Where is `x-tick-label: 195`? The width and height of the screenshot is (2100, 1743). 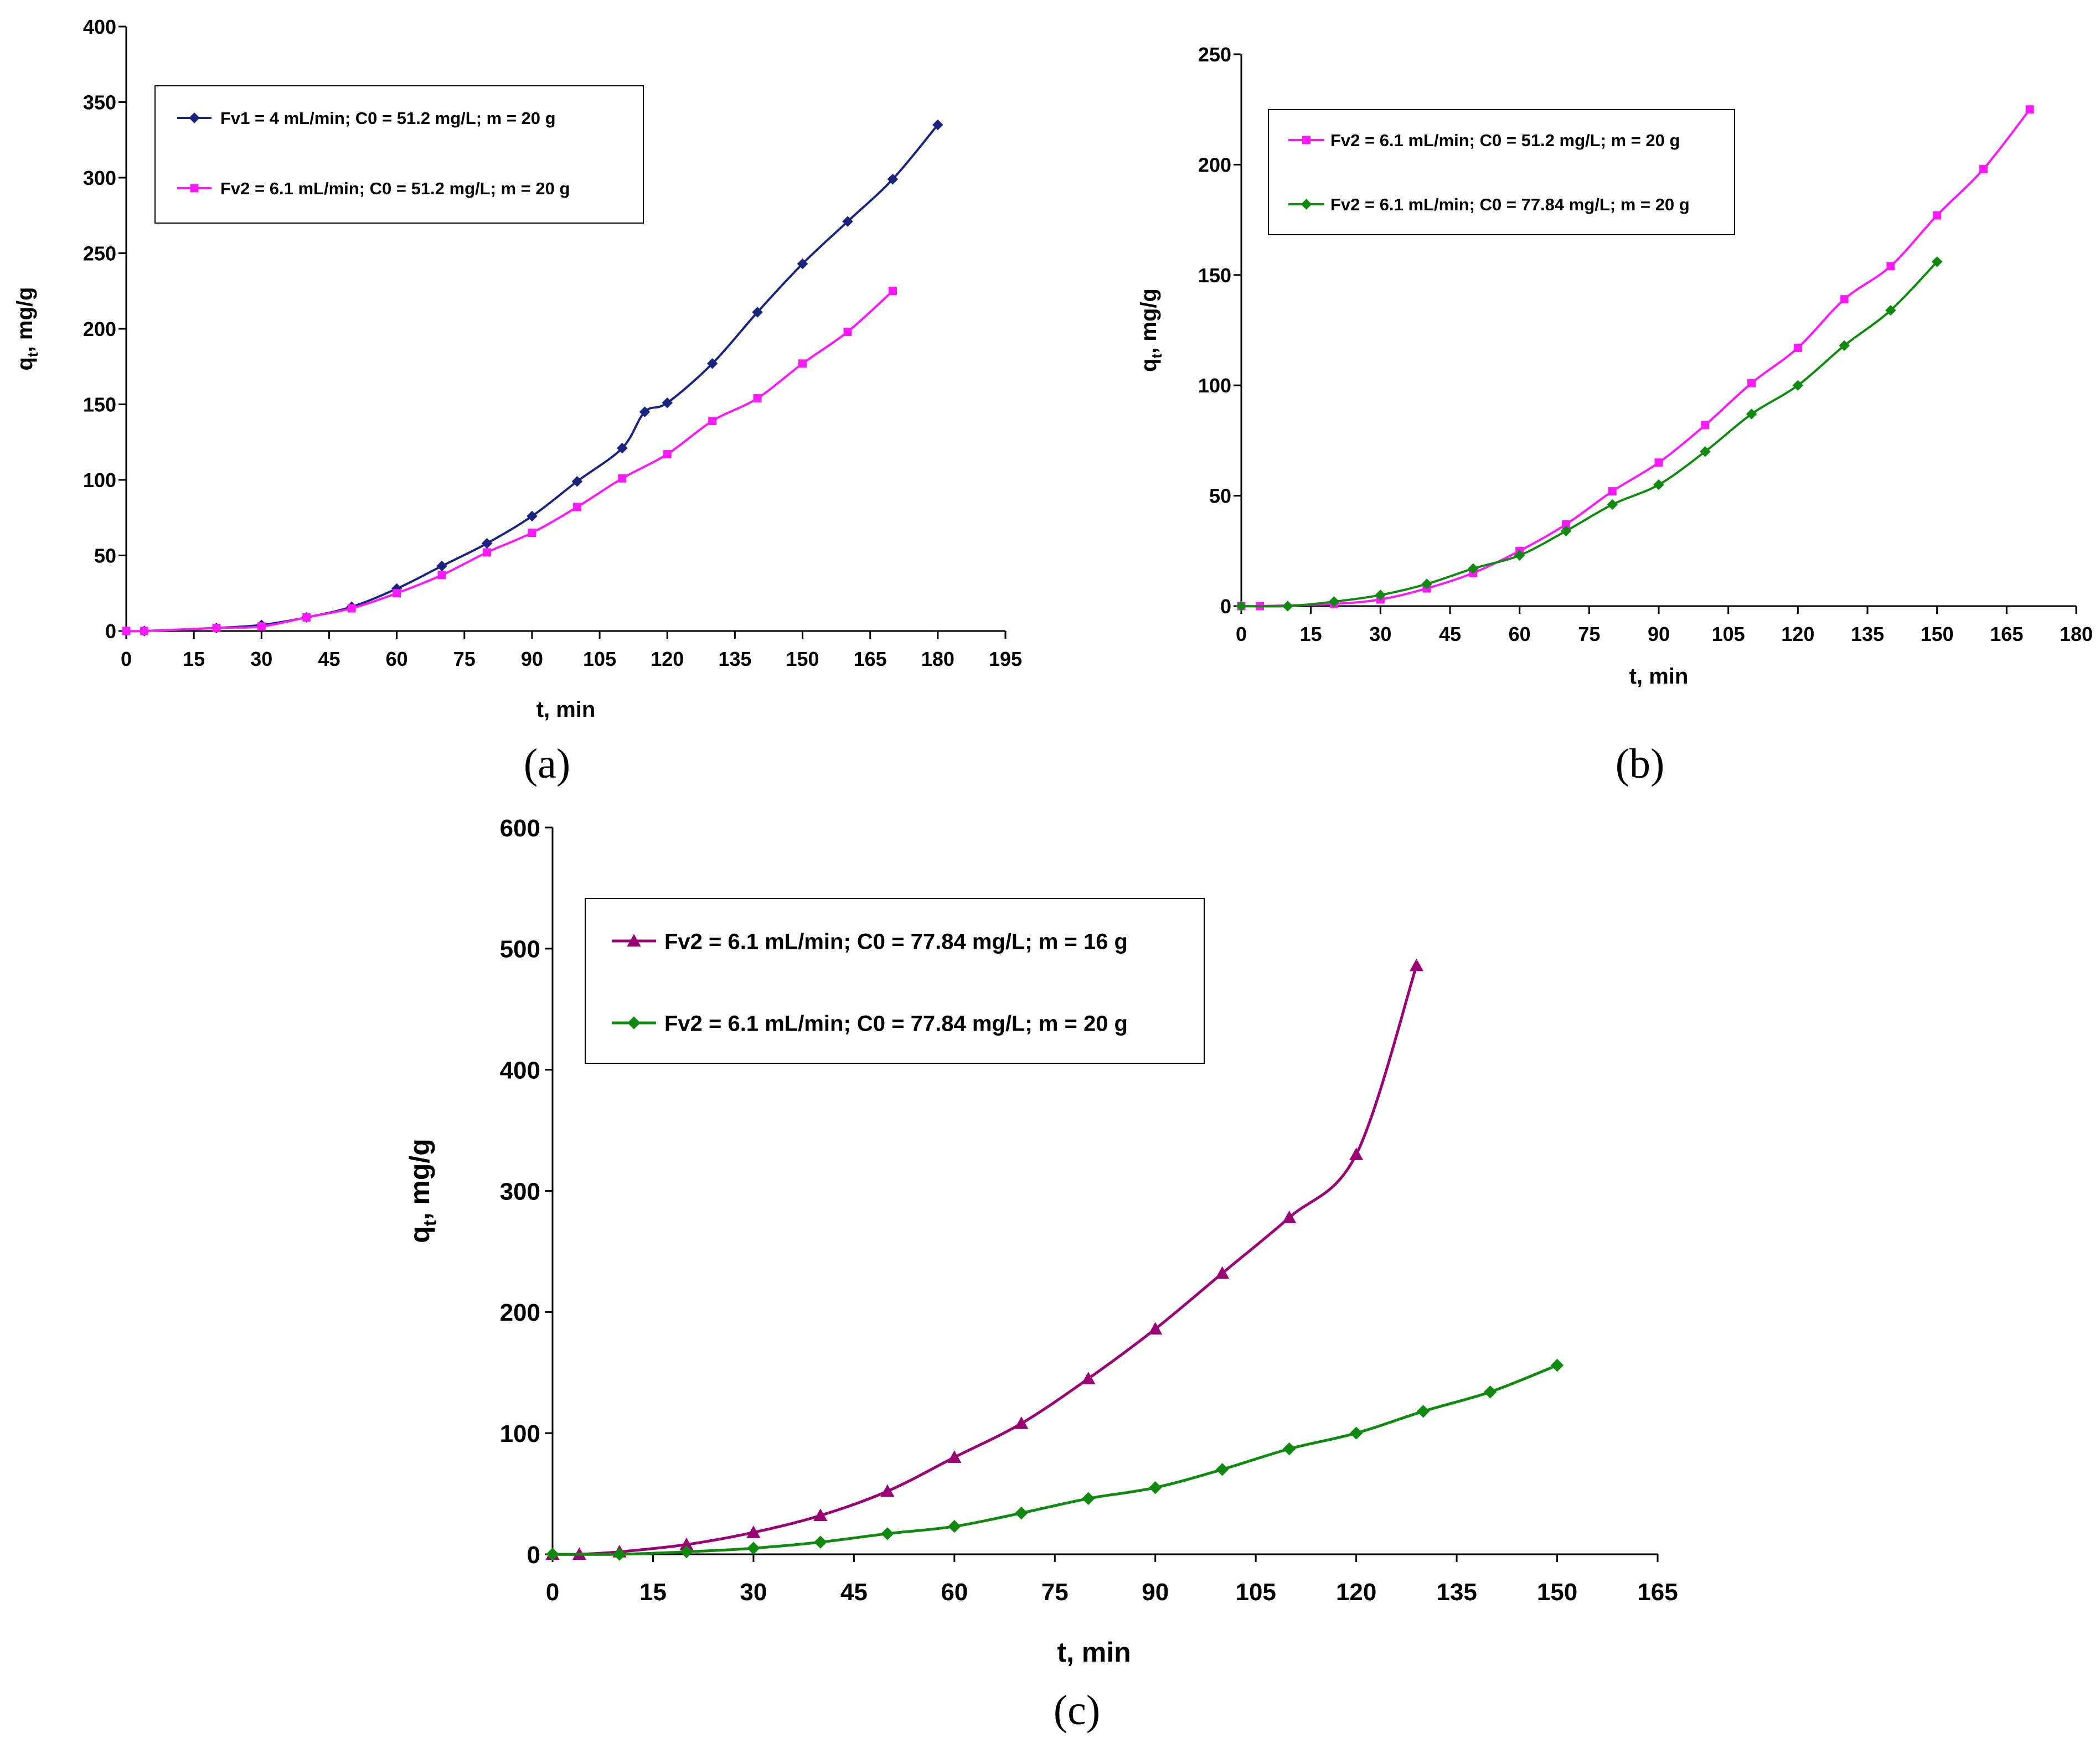 x-tick-label: 195 is located at coordinates (1005, 659).